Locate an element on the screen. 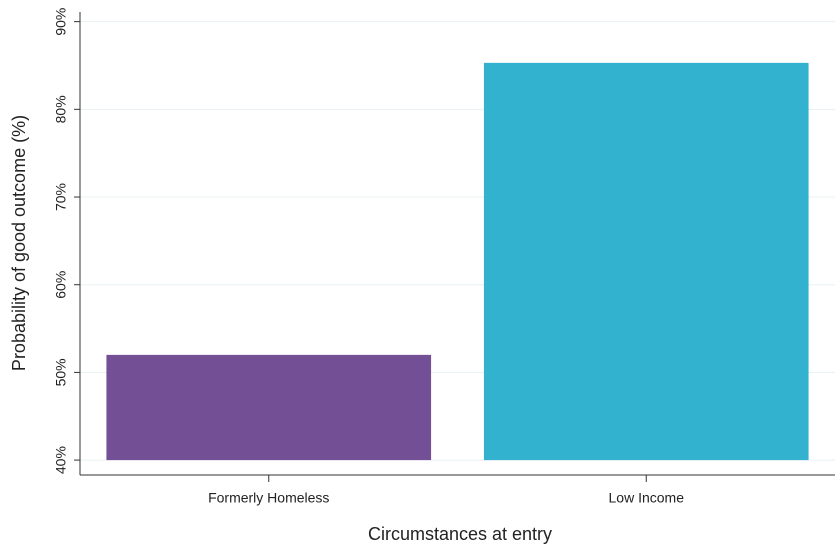  x-tick-label: Formerly Homeless is located at coordinates (268, 498).